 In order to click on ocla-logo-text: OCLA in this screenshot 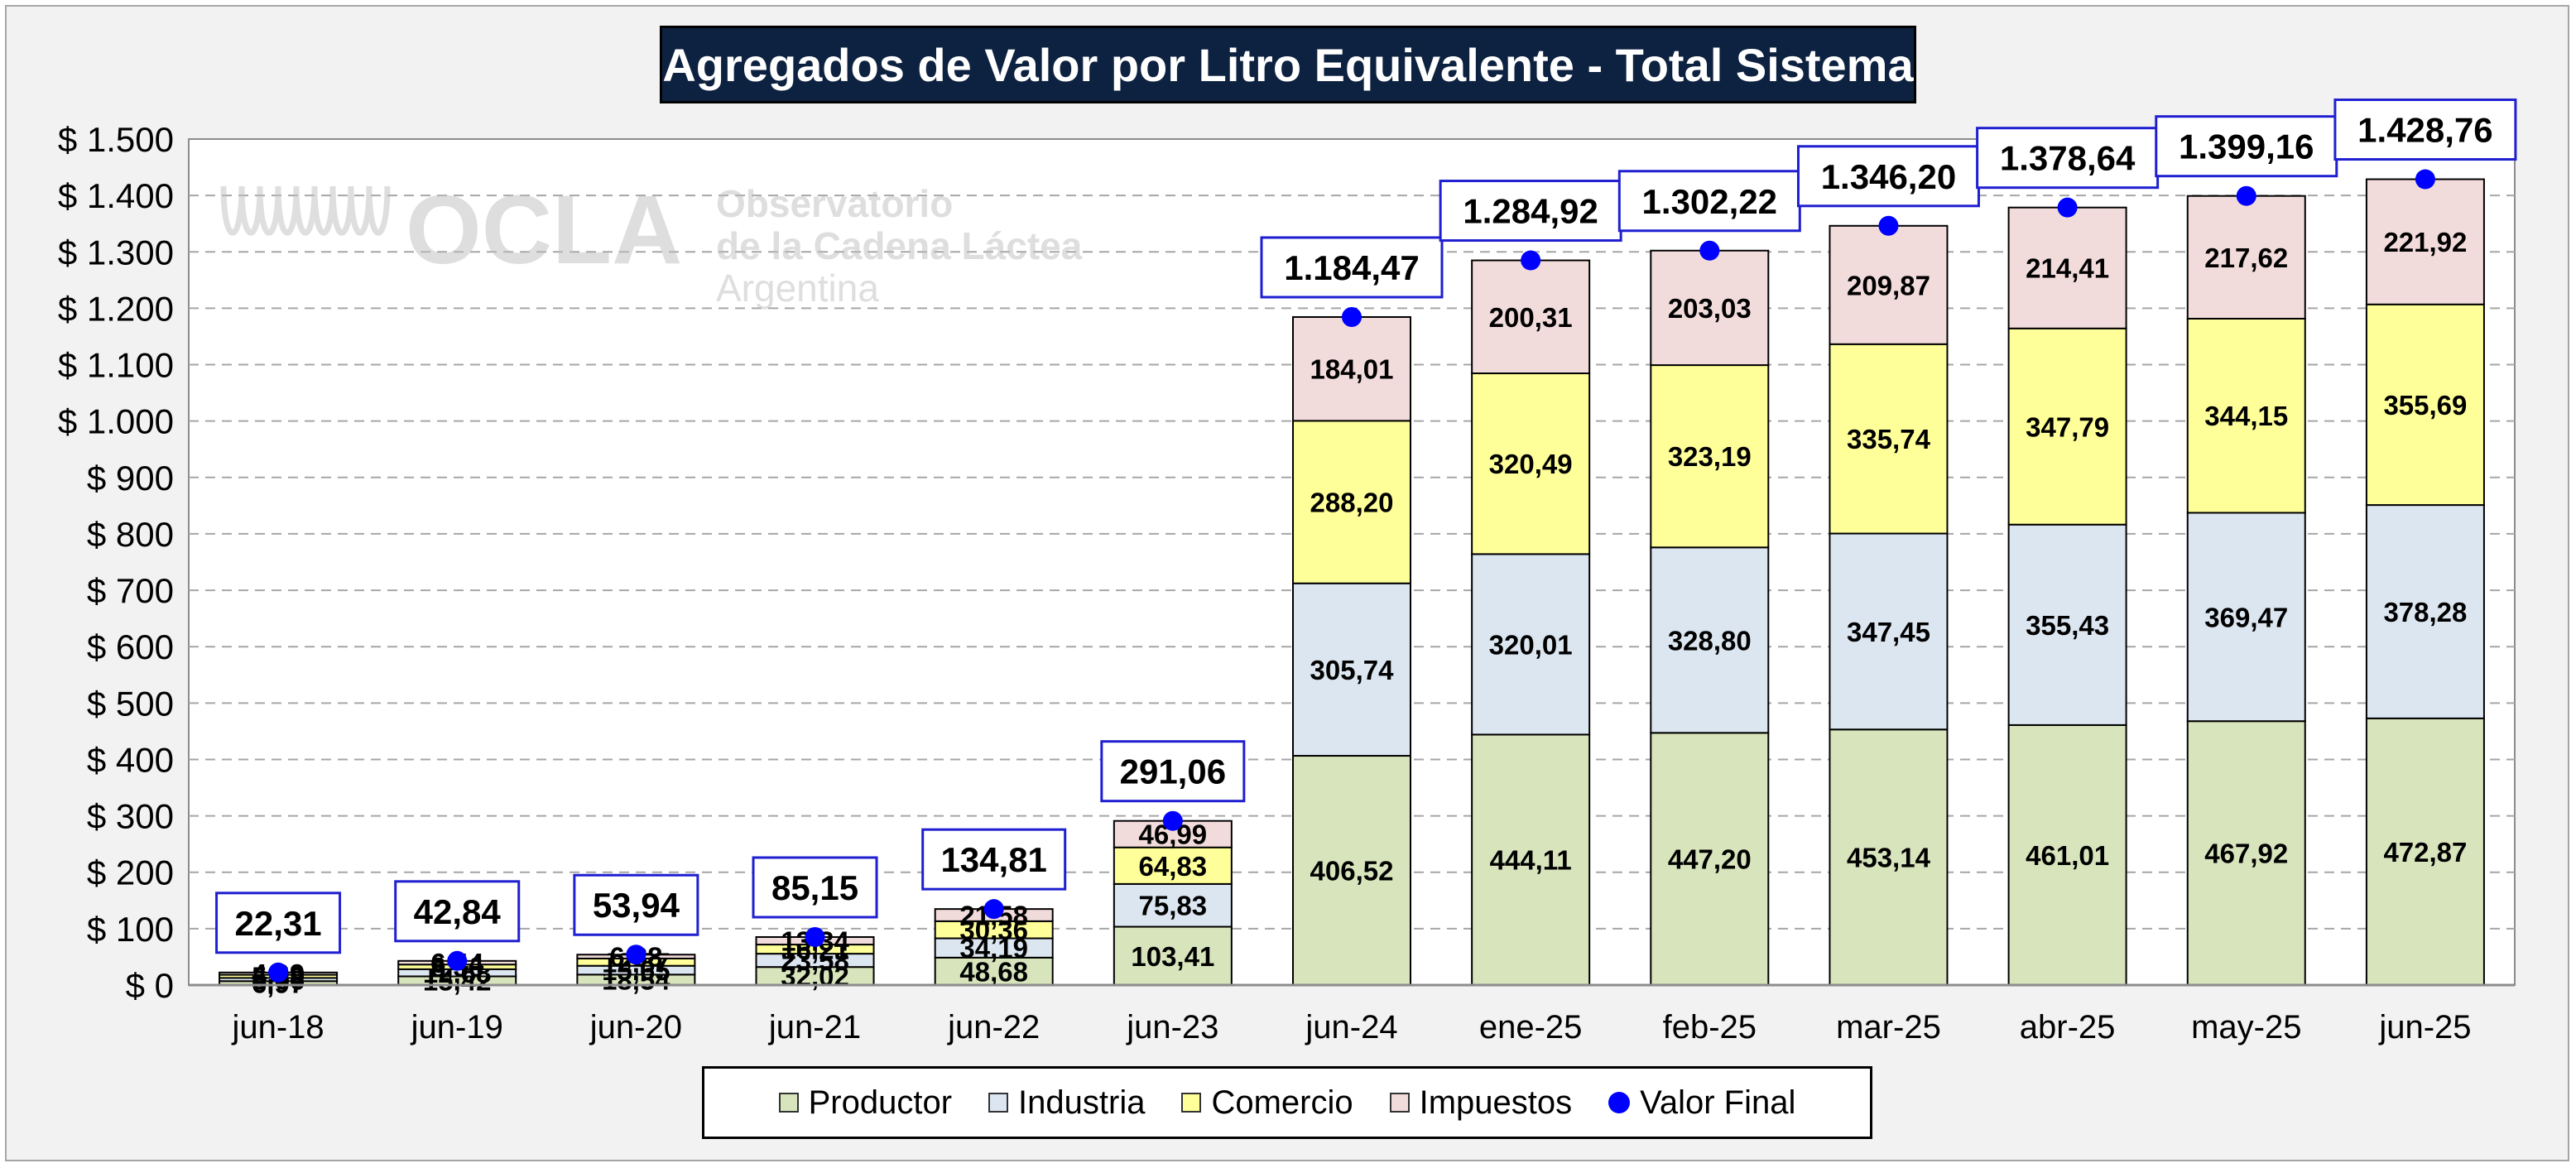, I will do `click(544, 230)`.